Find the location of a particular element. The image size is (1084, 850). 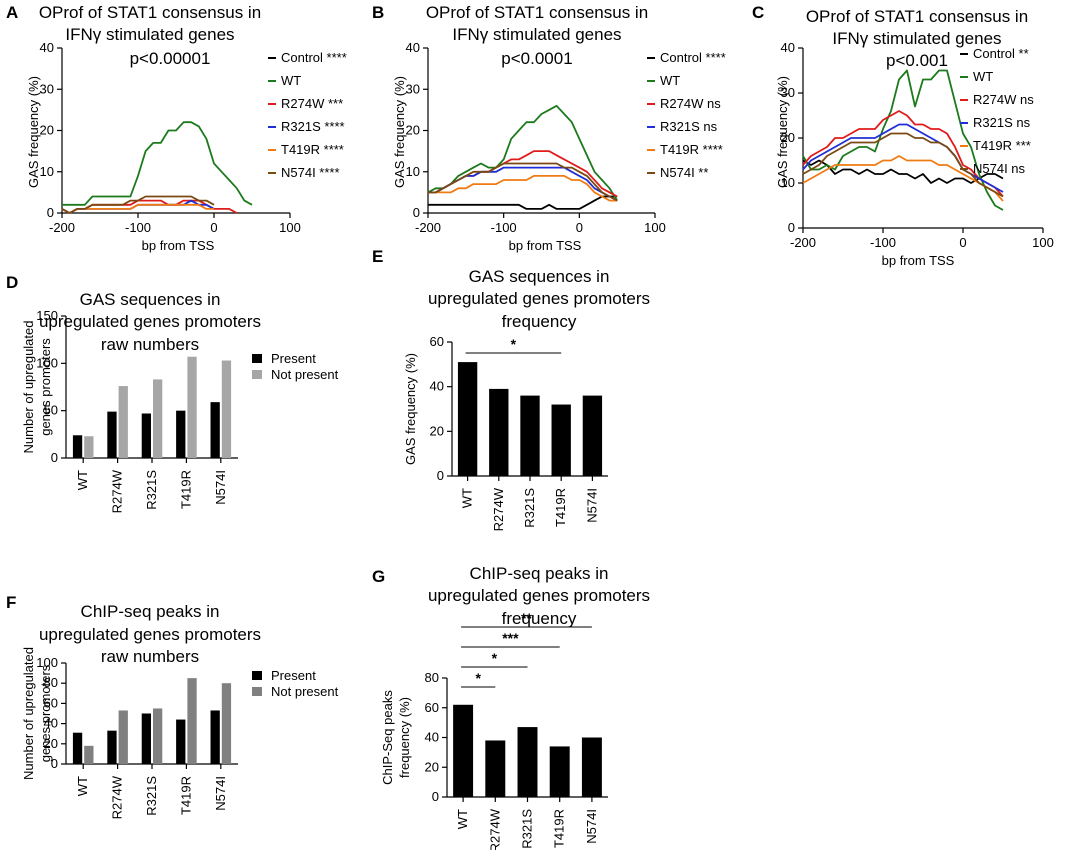

x-tick-label: T419R is located at coordinates (185, 489).